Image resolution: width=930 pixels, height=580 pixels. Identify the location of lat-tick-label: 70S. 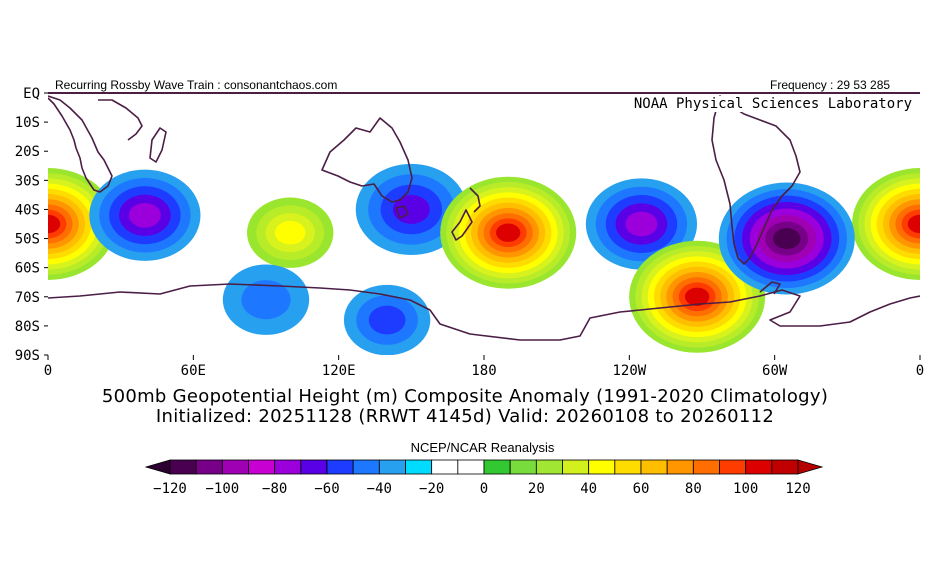
(27, 298).